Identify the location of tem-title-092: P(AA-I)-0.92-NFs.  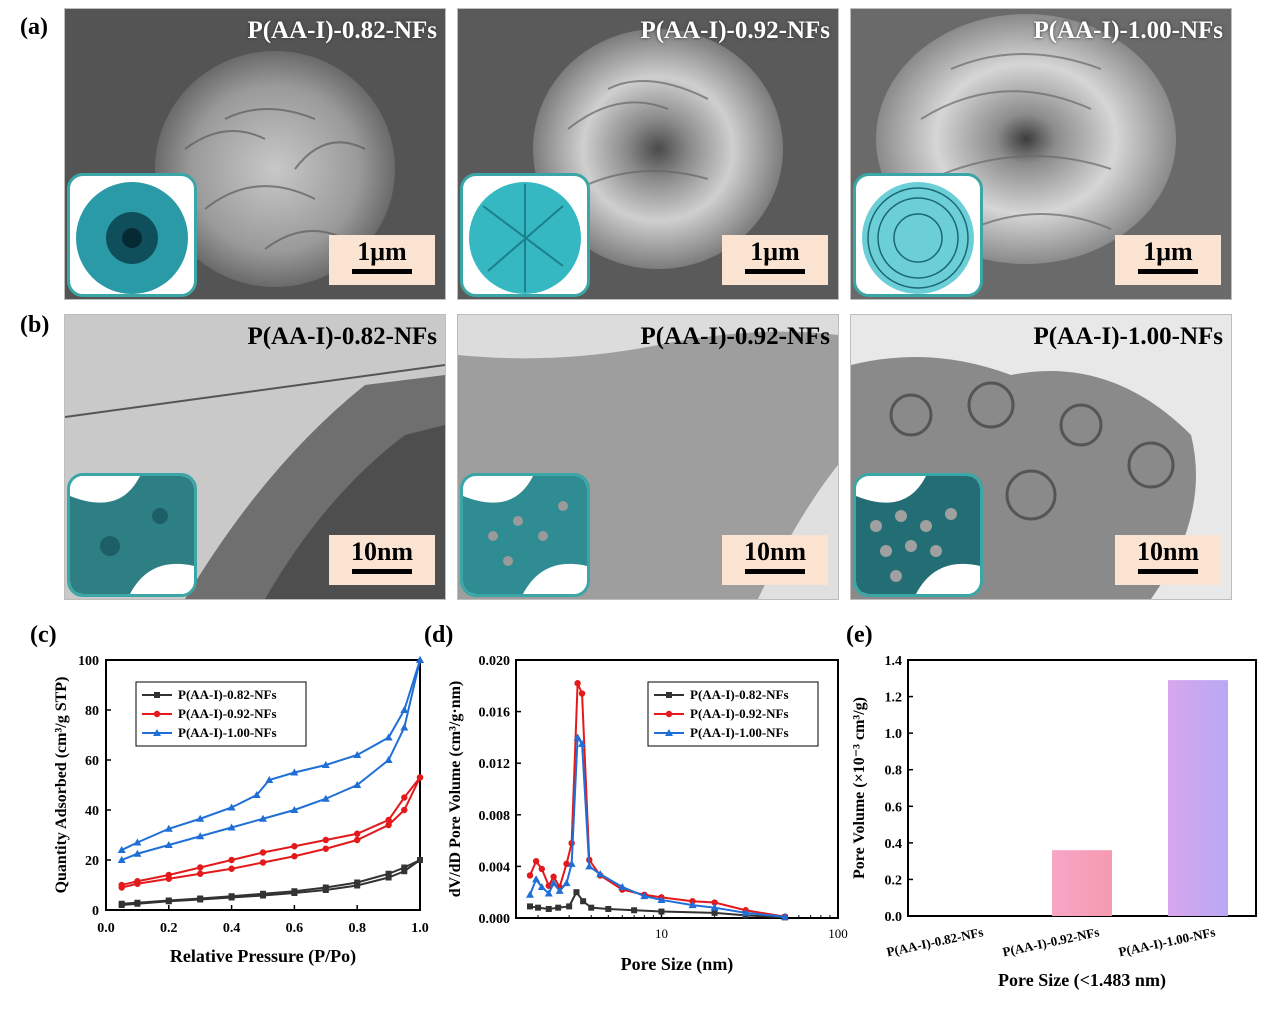
(735, 336).